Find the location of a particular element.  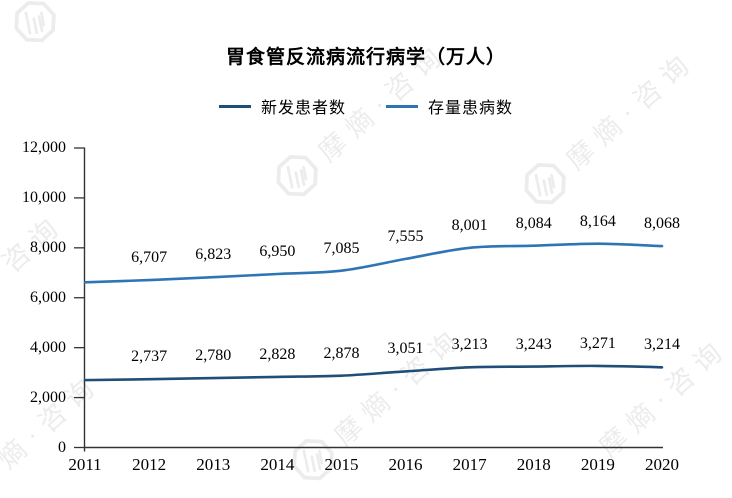

data-label-new-2012: 2,737 is located at coordinates (149, 357).